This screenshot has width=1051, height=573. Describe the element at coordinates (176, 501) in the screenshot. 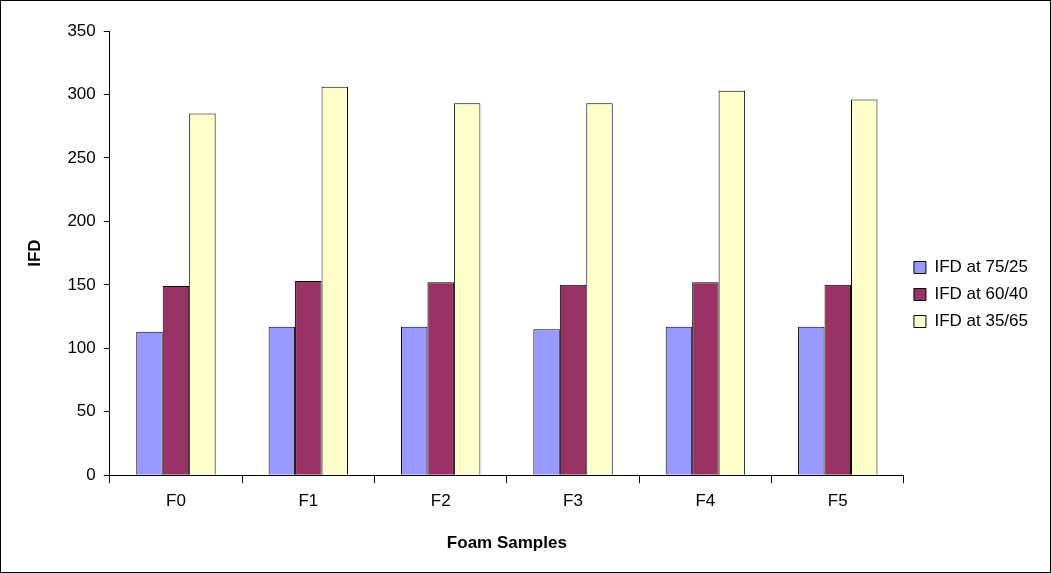

I see `x-tick-label: F0` at that location.